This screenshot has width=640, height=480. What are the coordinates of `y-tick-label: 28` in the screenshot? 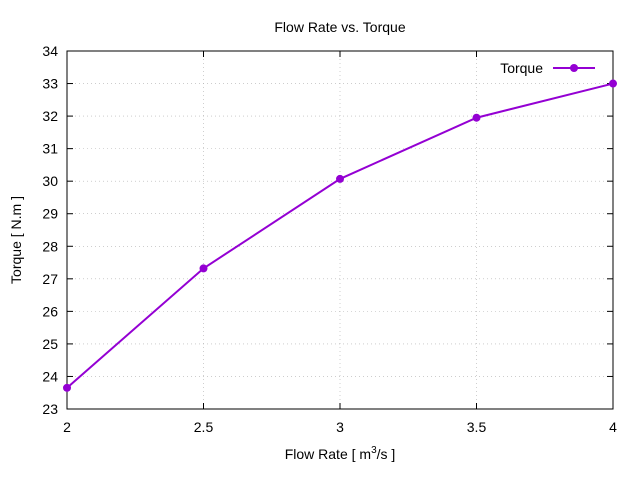 It's located at (50, 246).